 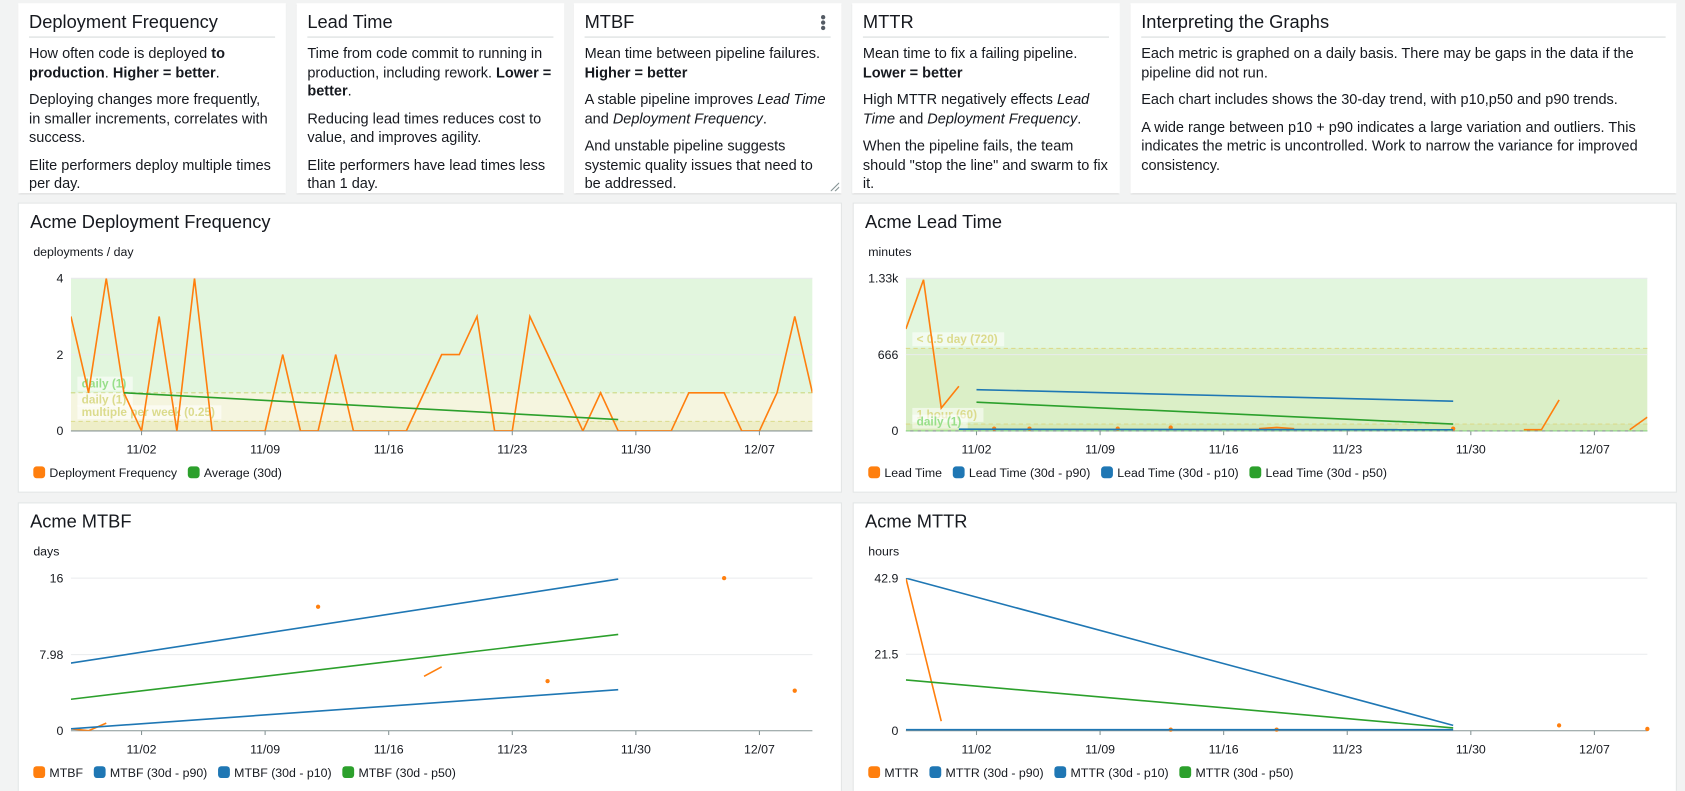 I want to click on widget-title: MTTR, so click(x=985, y=25).